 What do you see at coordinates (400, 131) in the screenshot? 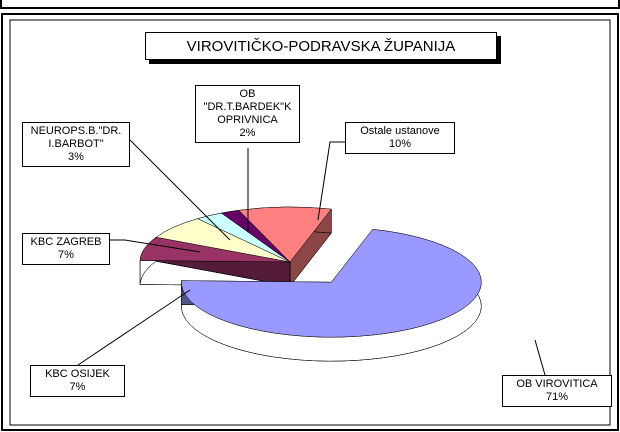
I see `category-name: Ostale ustanove` at bounding box center [400, 131].